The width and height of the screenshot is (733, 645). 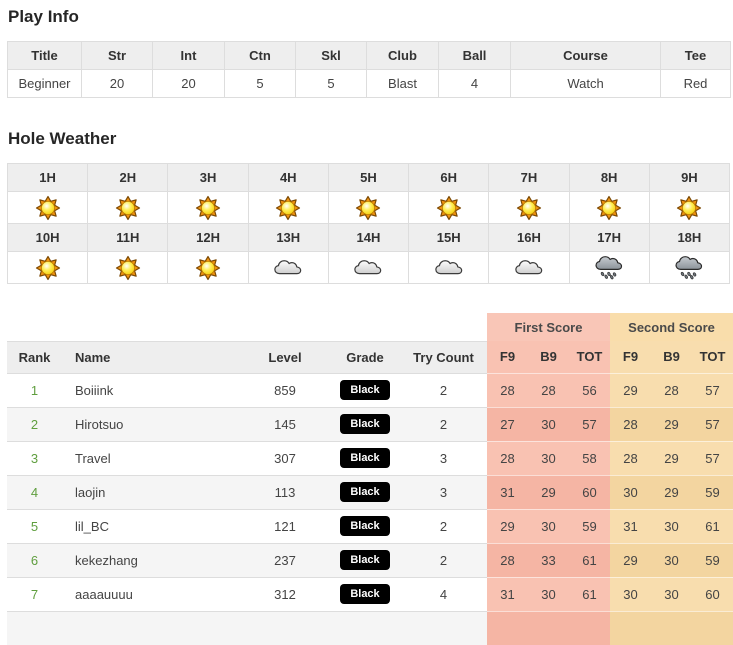 What do you see at coordinates (128, 177) in the screenshot?
I see `weather-hour-2h: 2H` at bounding box center [128, 177].